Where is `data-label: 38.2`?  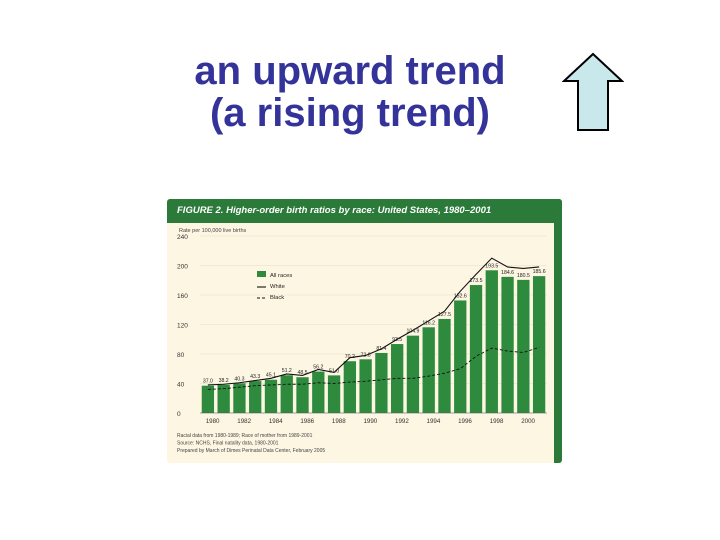 data-label: 38.2 is located at coordinates (224, 381).